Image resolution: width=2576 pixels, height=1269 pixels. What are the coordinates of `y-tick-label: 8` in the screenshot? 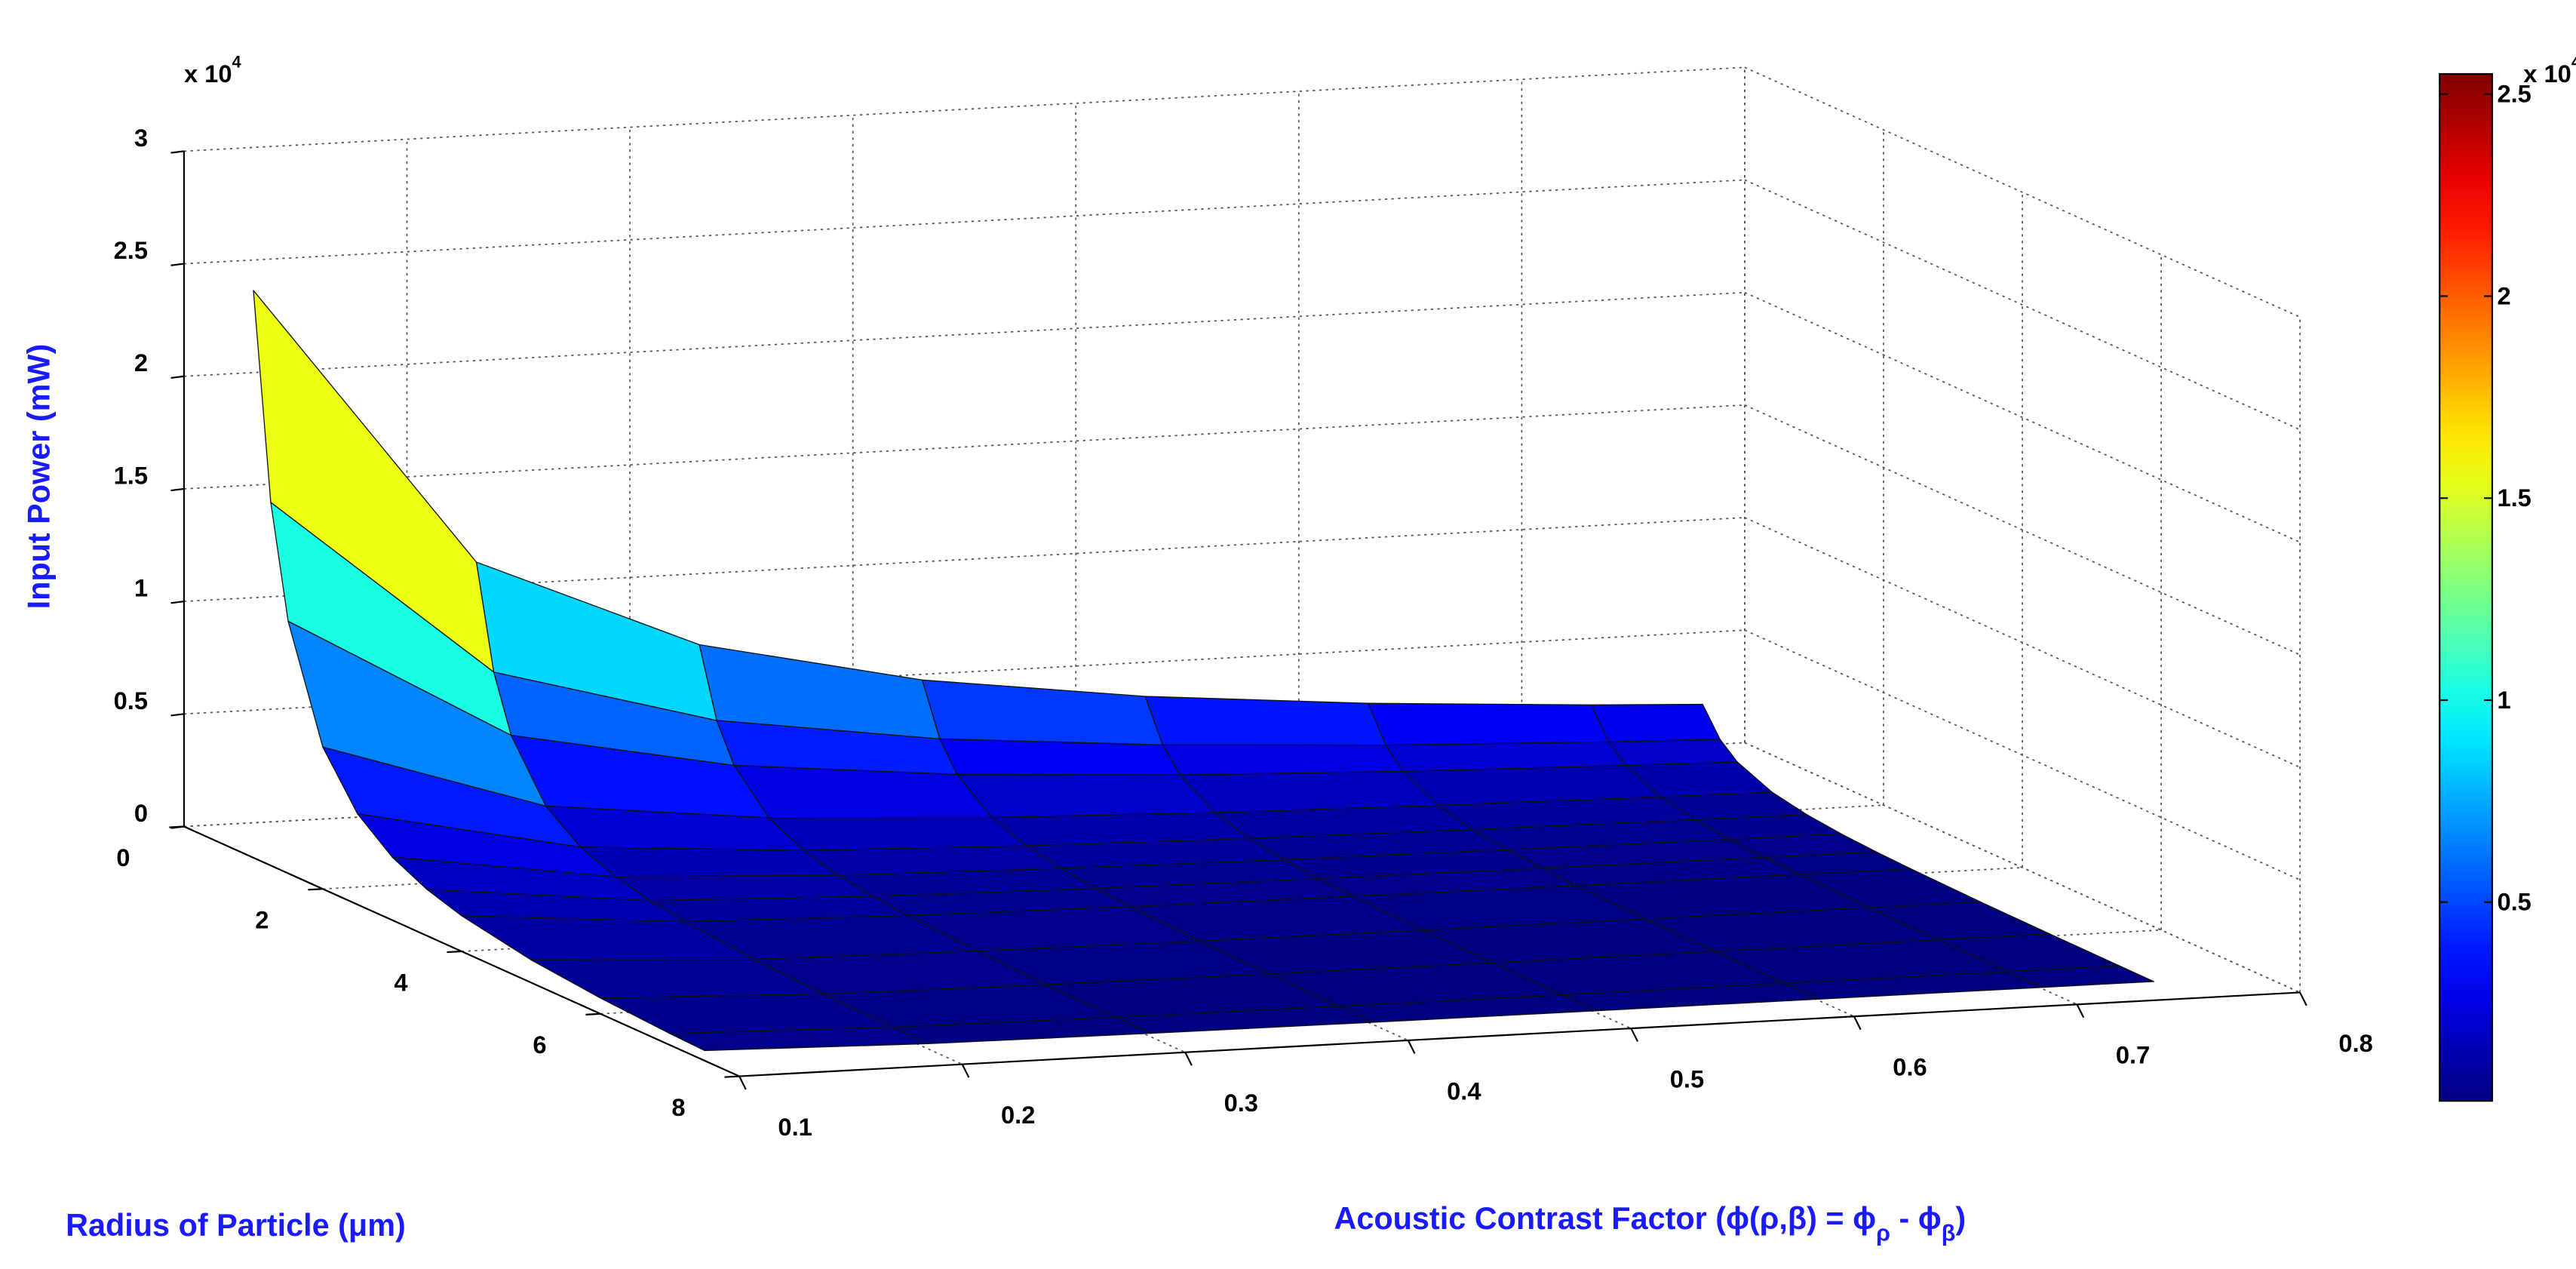 It's located at (678, 1107).